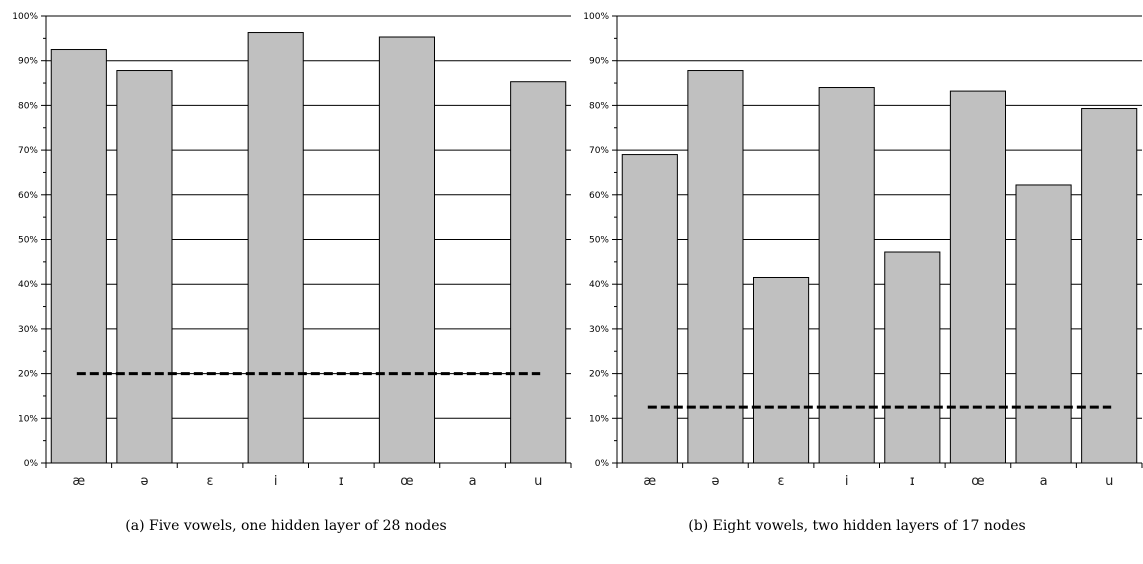 The width and height of the screenshot is (1143, 564). Describe the element at coordinates (144, 481) in the screenshot. I see `chart-a-category-label: ə` at that location.